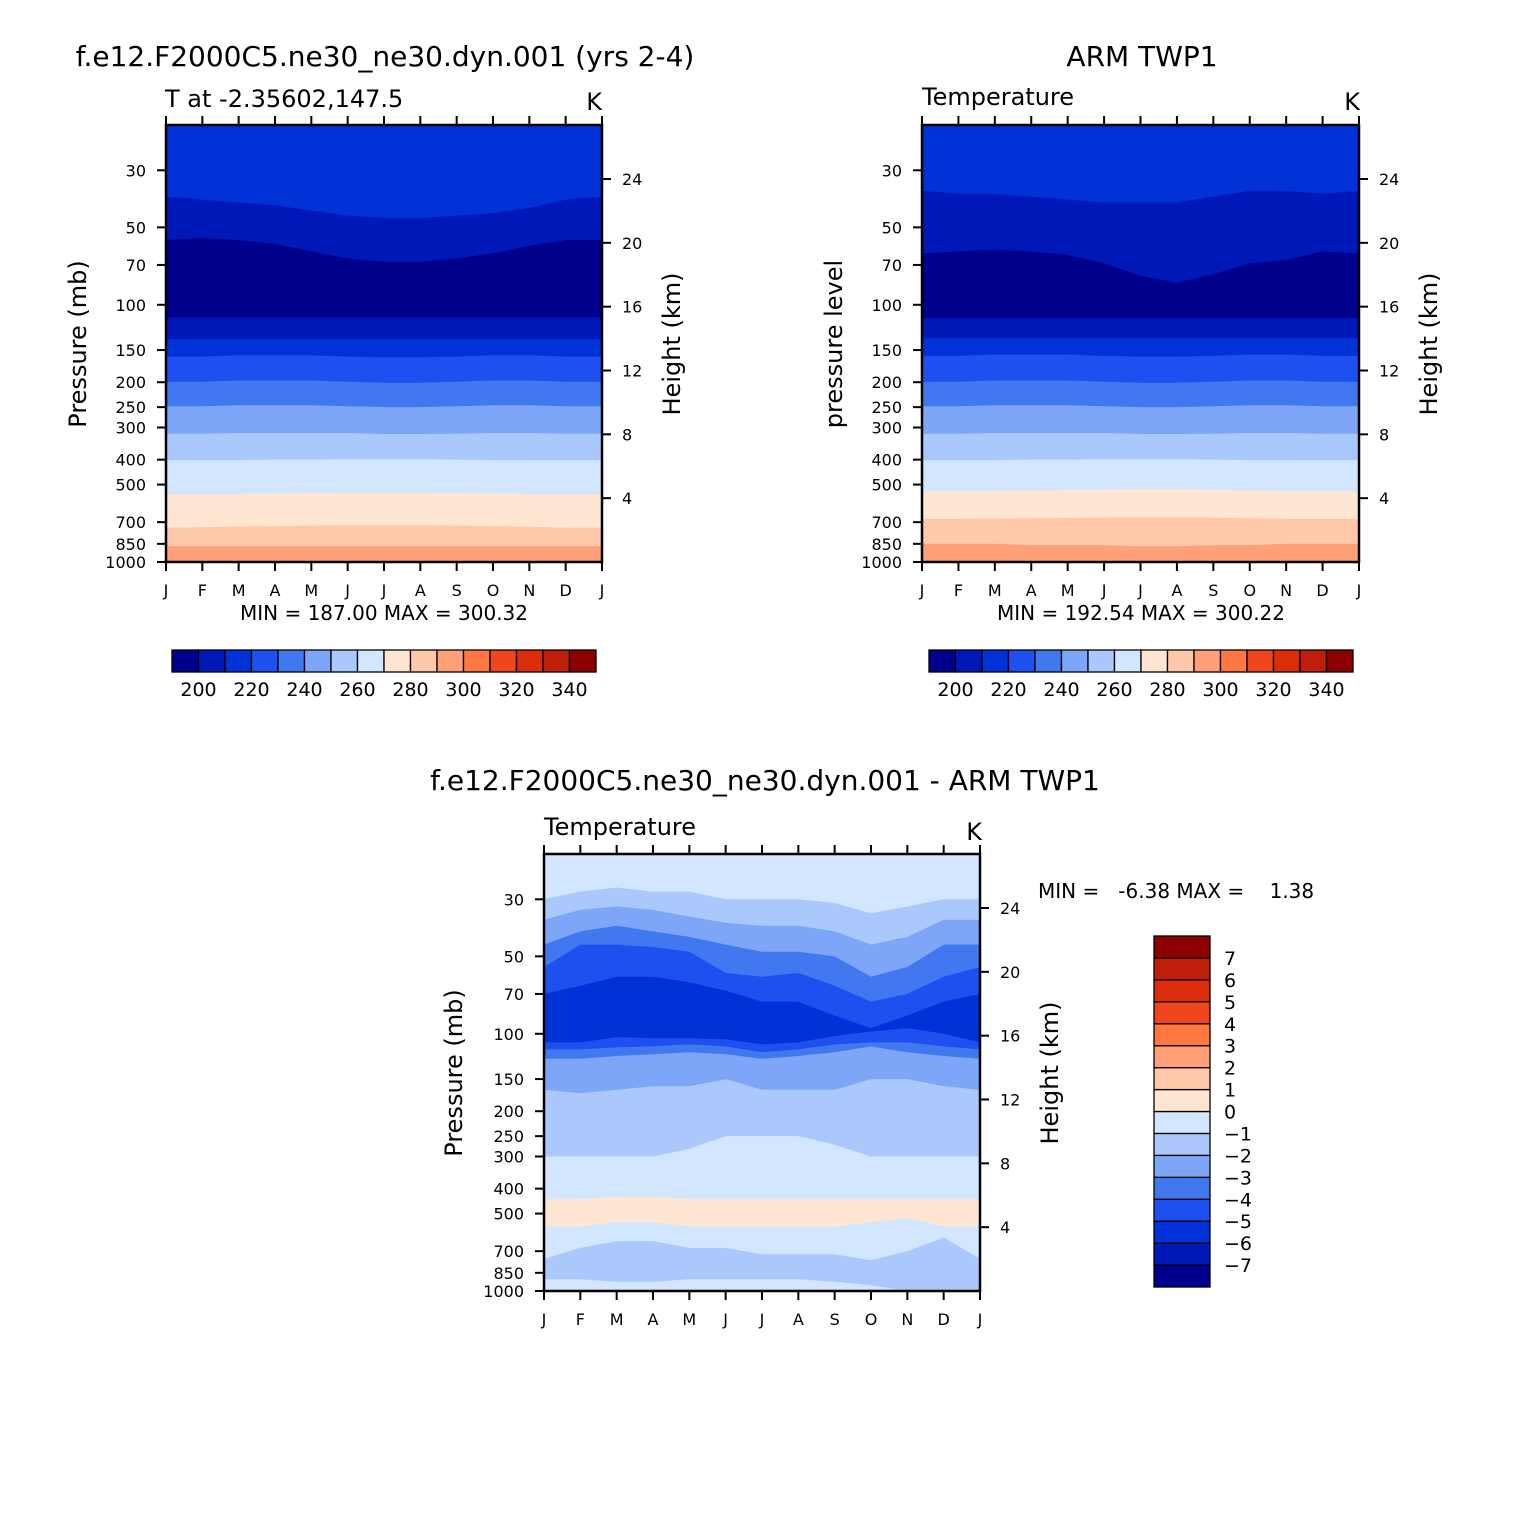 The image size is (1525, 1529). What do you see at coordinates (130, 382) in the screenshot?
I see `y-tick-label: 200` at bounding box center [130, 382].